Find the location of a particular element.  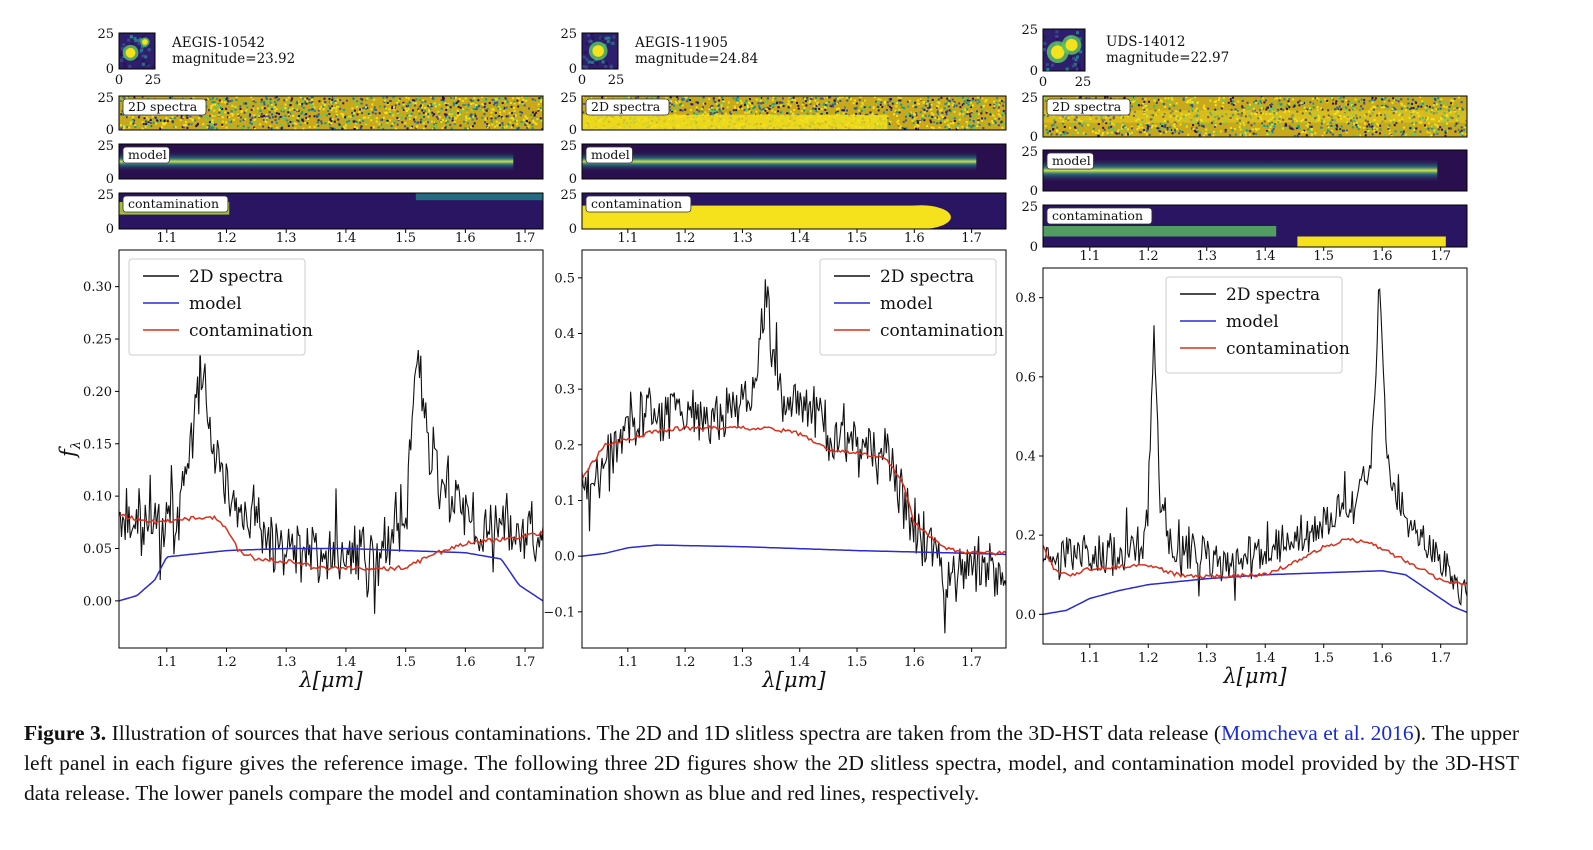

strip-xtick-label: 1.3 is located at coordinates (1206, 256).